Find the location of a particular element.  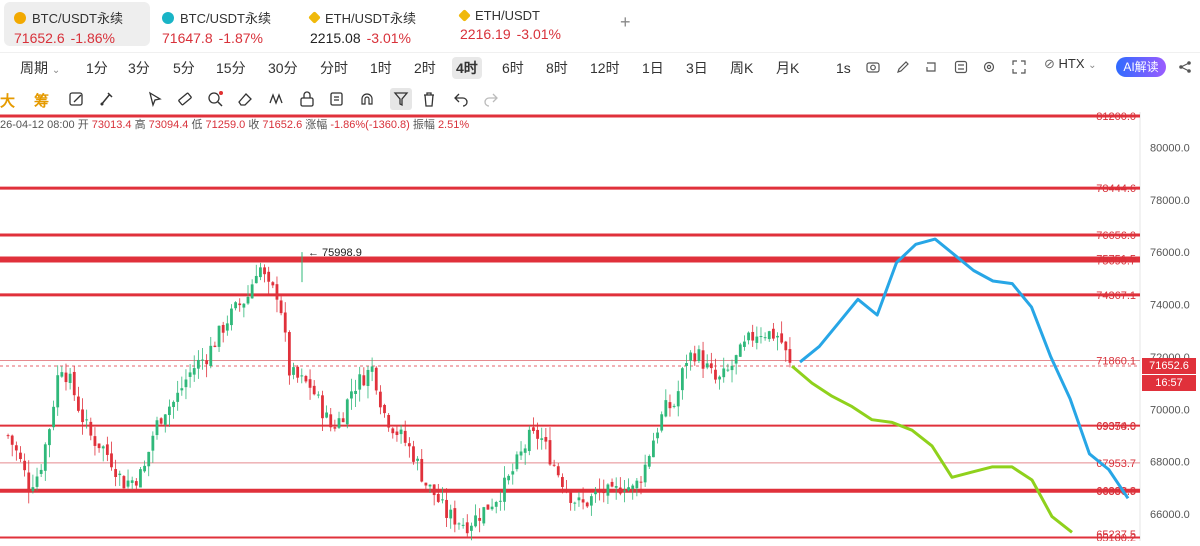

ohlc-date: 26-04-12 08:00 is located at coordinates (37, 125).